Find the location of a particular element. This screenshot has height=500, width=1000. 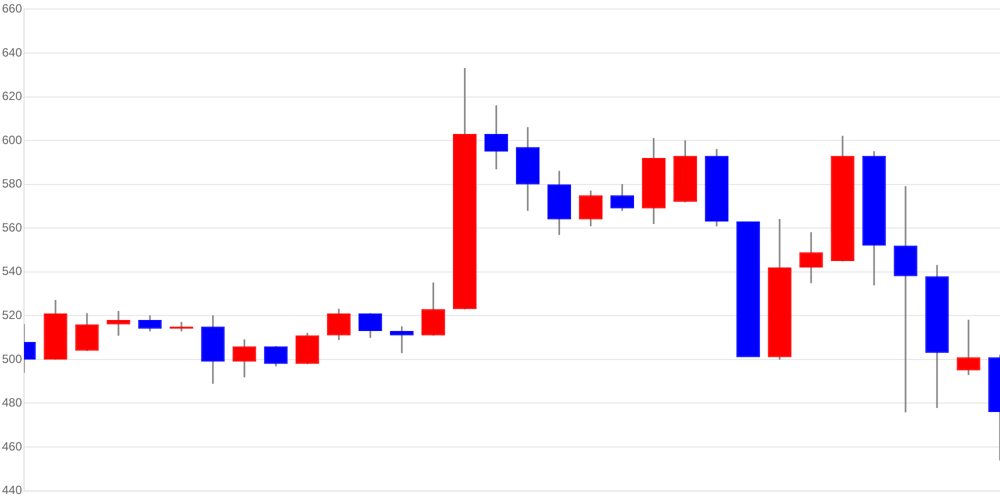

y-tick-label: 640 is located at coordinates (12, 52).